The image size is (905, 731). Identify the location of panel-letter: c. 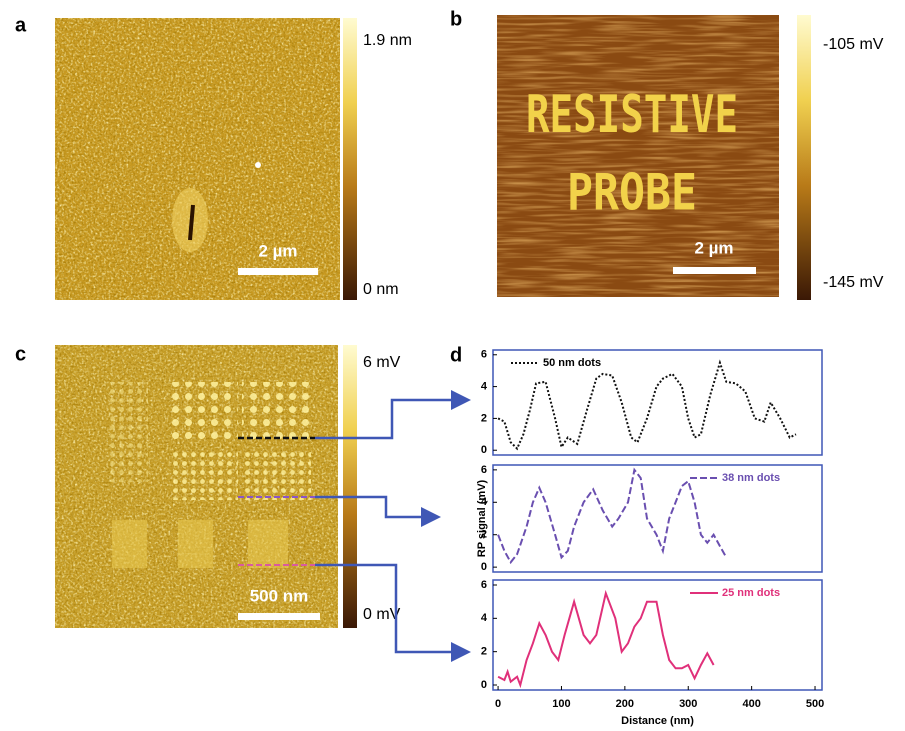
(20, 354).